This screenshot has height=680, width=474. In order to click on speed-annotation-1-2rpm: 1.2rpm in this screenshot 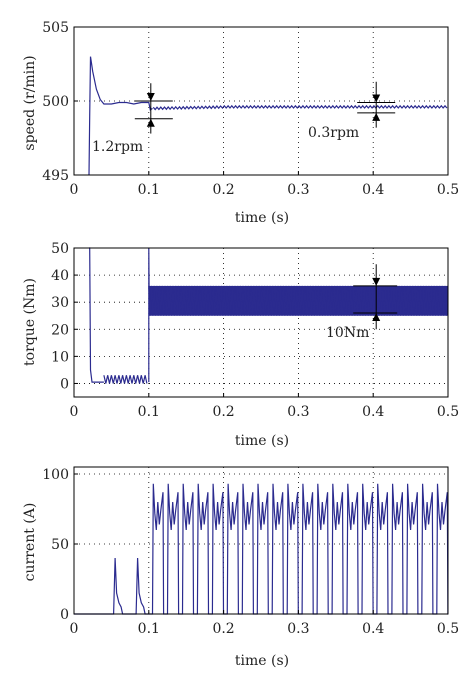, I will do `click(117, 147)`.